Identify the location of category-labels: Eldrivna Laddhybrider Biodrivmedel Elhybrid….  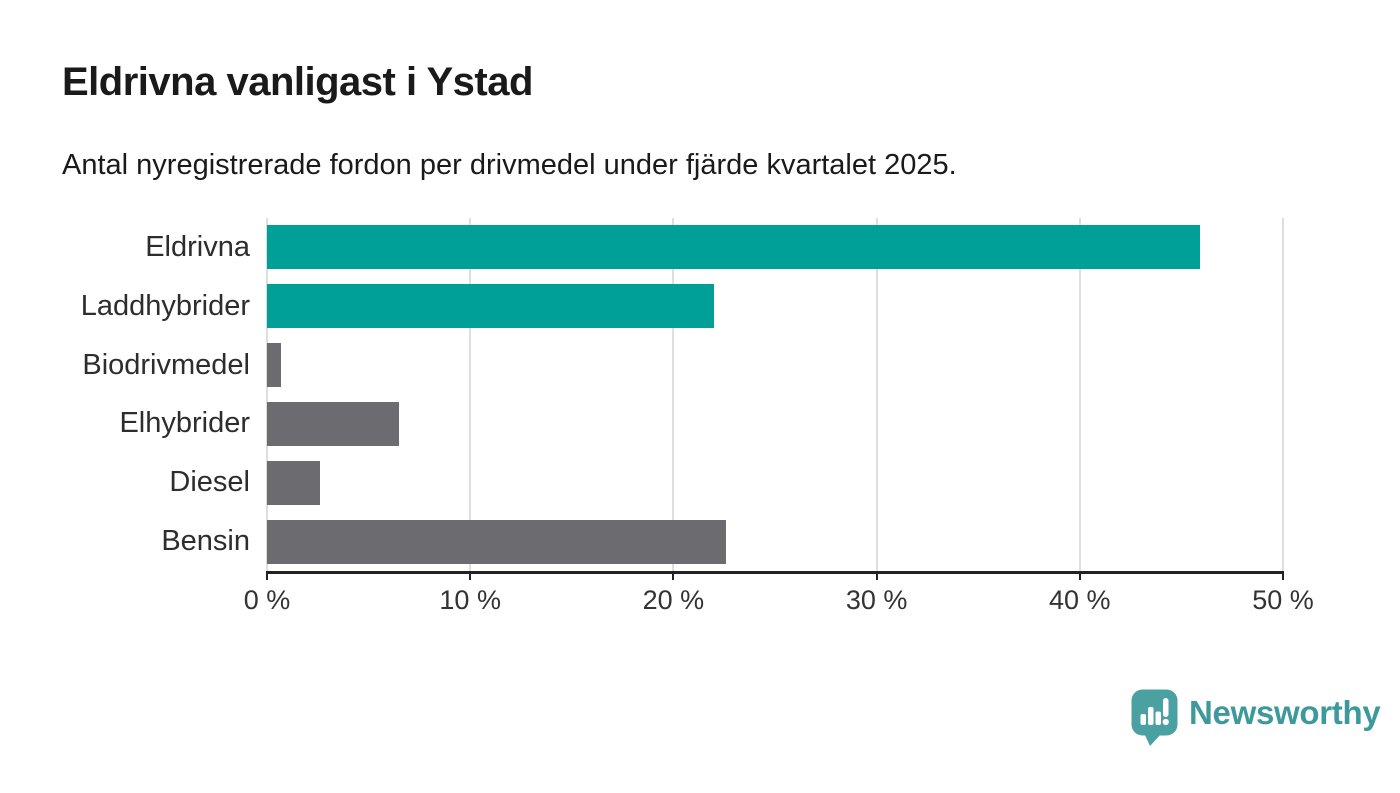
(125, 394).